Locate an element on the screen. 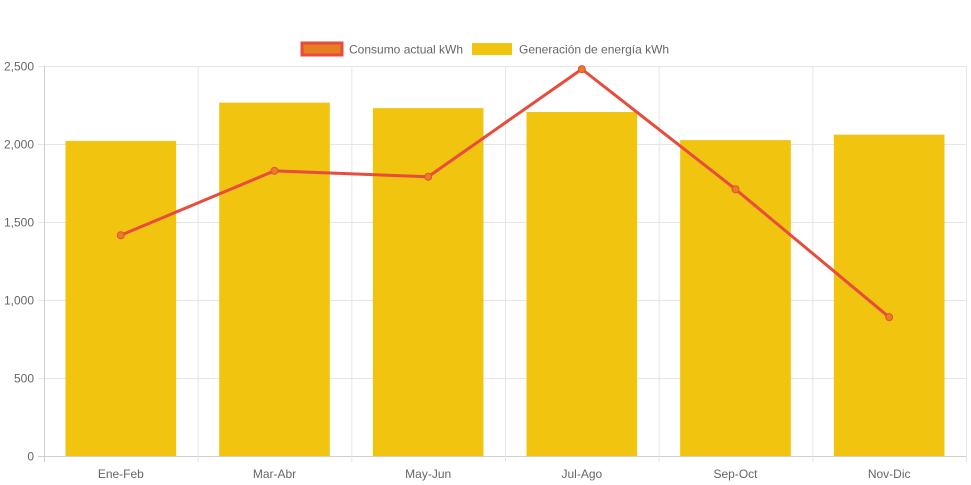 This screenshot has height=485, width=971. x-tick-label: Mar-Abr is located at coordinates (274, 474).